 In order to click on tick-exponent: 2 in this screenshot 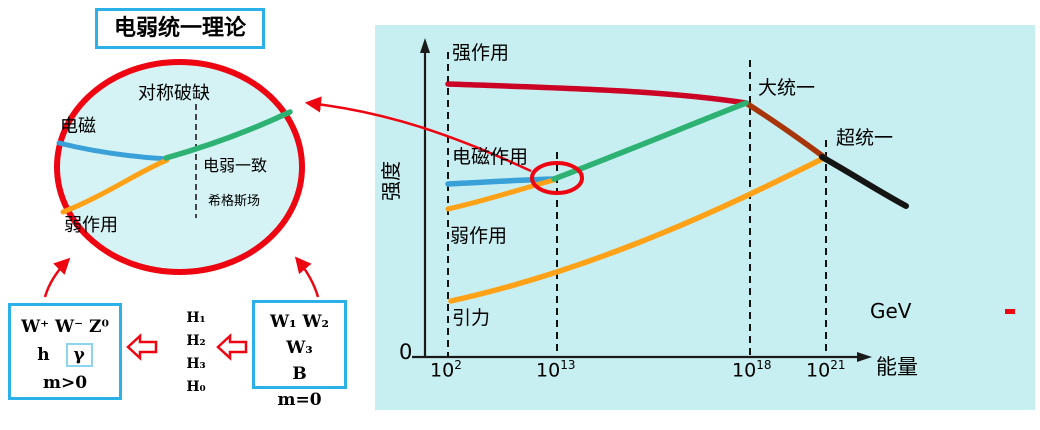, I will do `click(458, 365)`.